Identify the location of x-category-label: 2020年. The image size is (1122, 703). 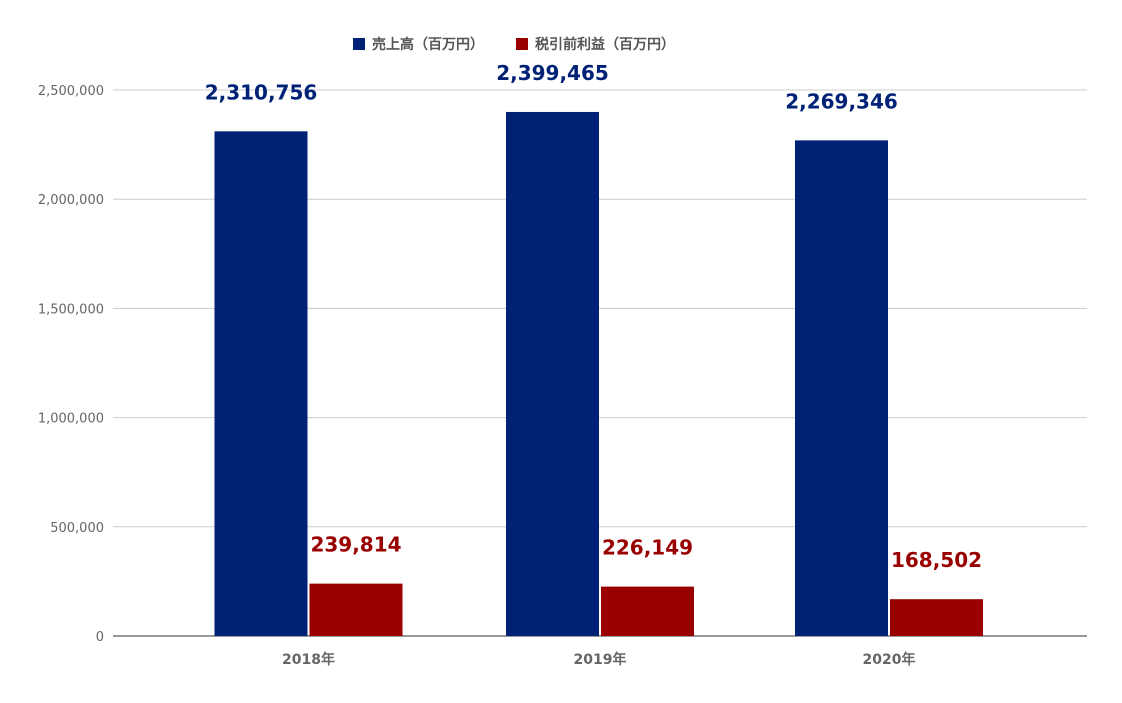
(889, 659).